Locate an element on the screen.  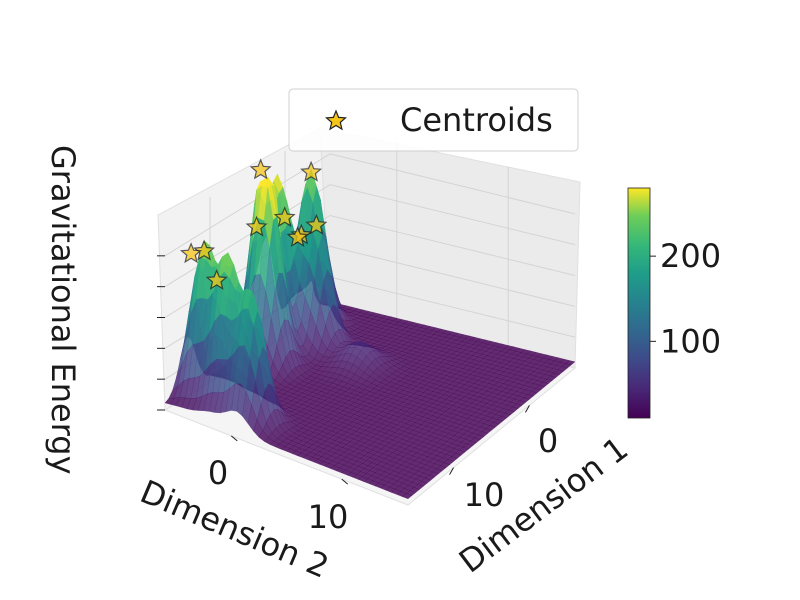
legend: Centroids is located at coordinates (433, 120).